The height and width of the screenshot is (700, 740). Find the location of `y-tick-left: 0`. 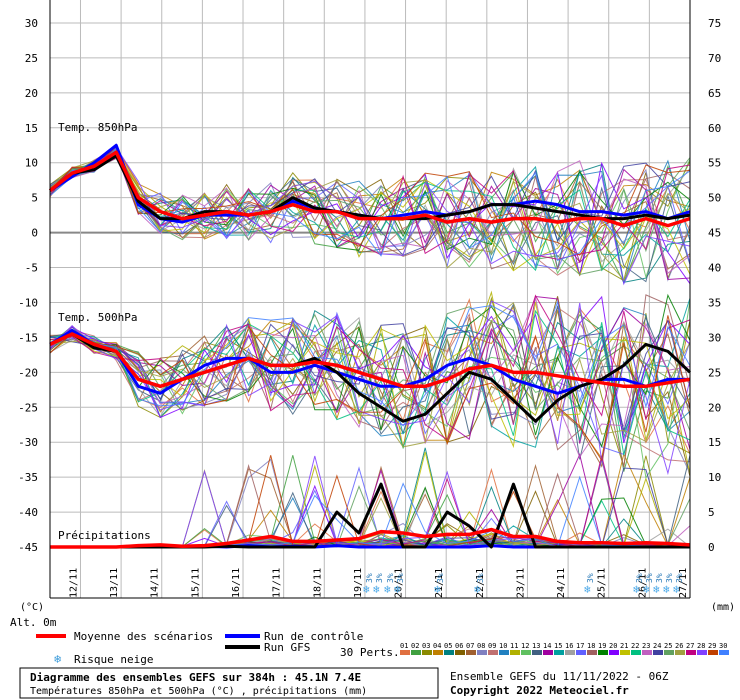

y-tick-left: 0 is located at coordinates (34, 233).